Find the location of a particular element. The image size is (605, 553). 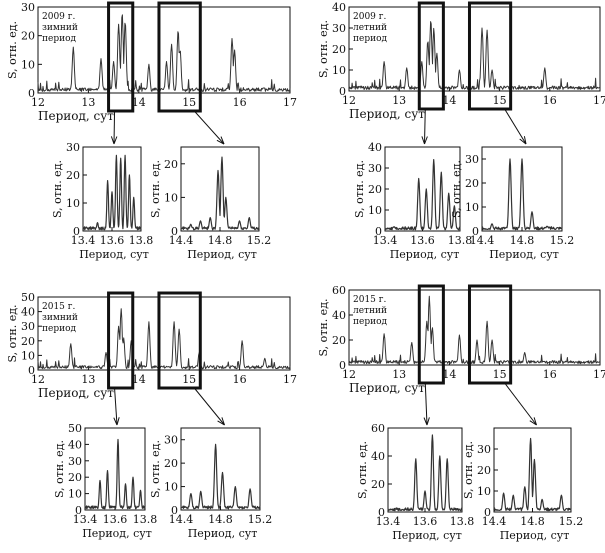

y-tick-label: 60 is located at coordinates (378, 428).